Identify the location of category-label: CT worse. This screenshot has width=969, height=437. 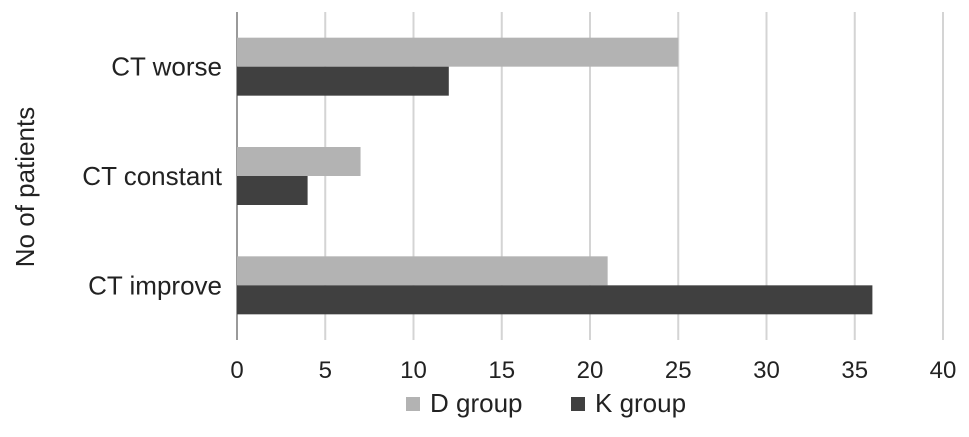
(166, 67).